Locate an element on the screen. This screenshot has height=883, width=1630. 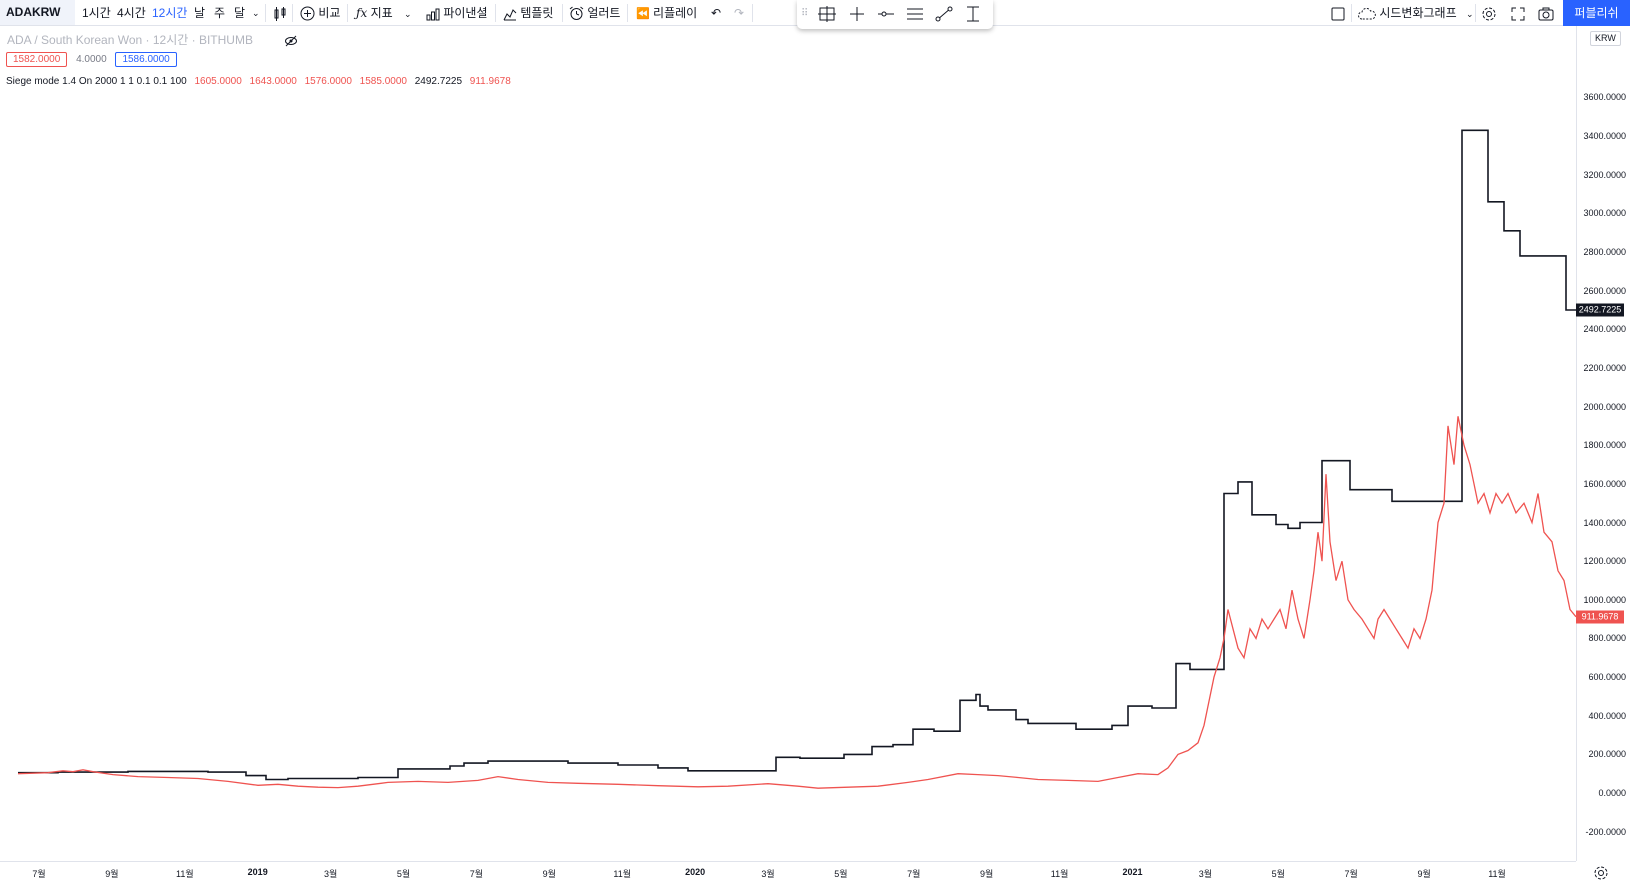
alert-label: 얼러트 is located at coordinates (604, 13).